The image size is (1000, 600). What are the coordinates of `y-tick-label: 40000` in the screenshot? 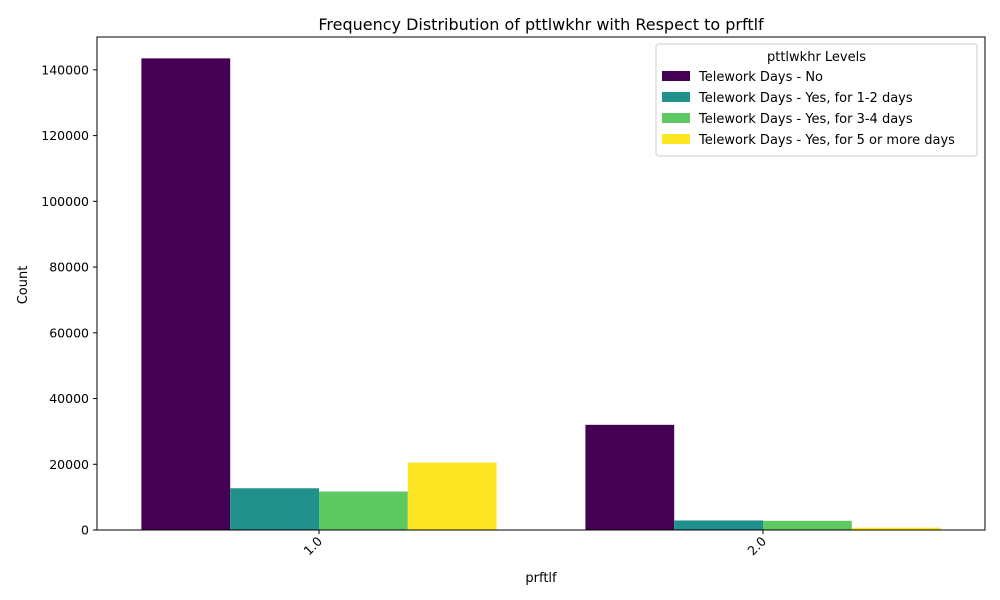 It's located at (69, 398).